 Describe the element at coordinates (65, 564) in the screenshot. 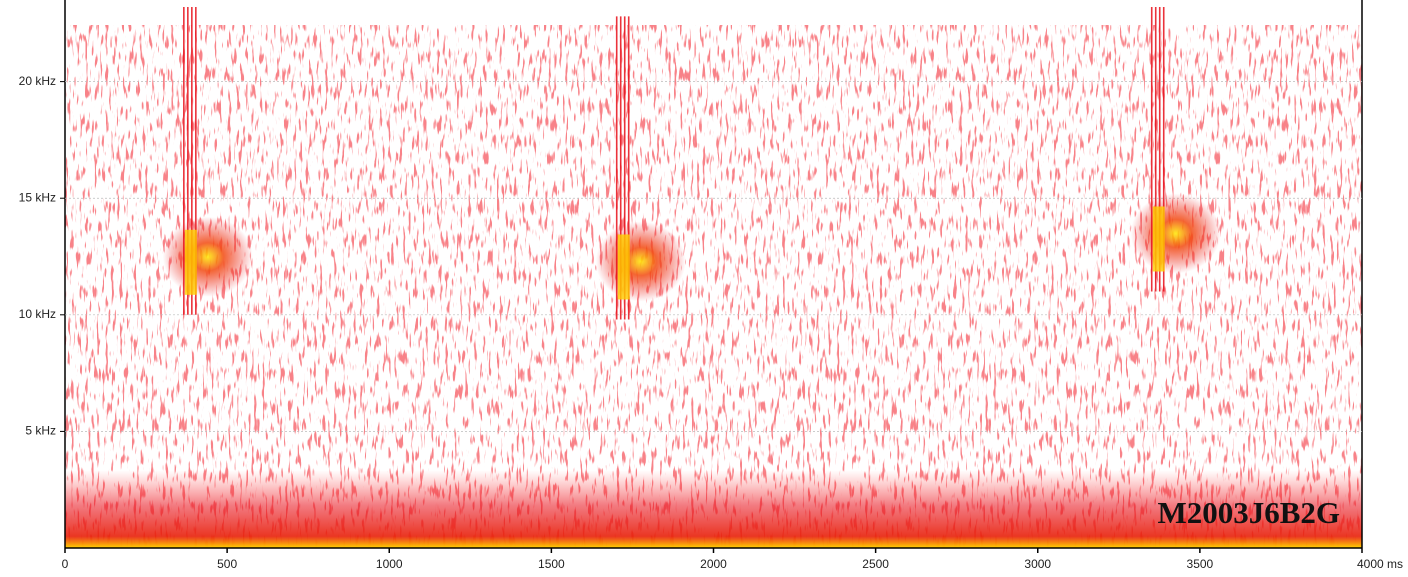

I see `x-tick-label: 0` at that location.